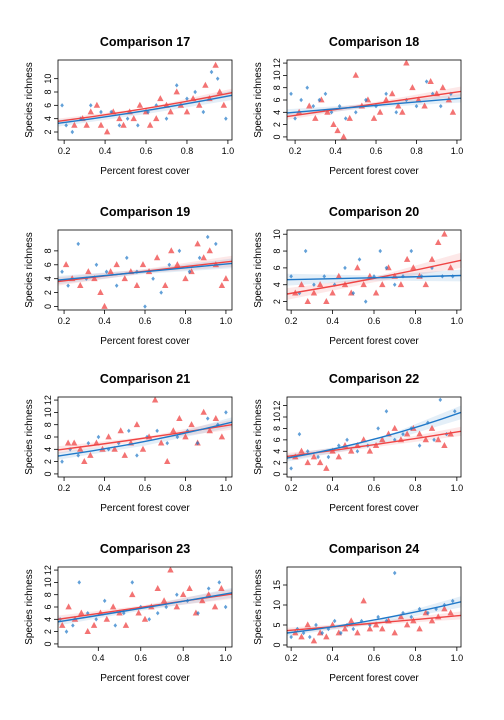 The width and height of the screenshot is (504, 720). Describe the element at coordinates (457, 488) in the screenshot. I see `x-tick-label: 1.0` at that location.